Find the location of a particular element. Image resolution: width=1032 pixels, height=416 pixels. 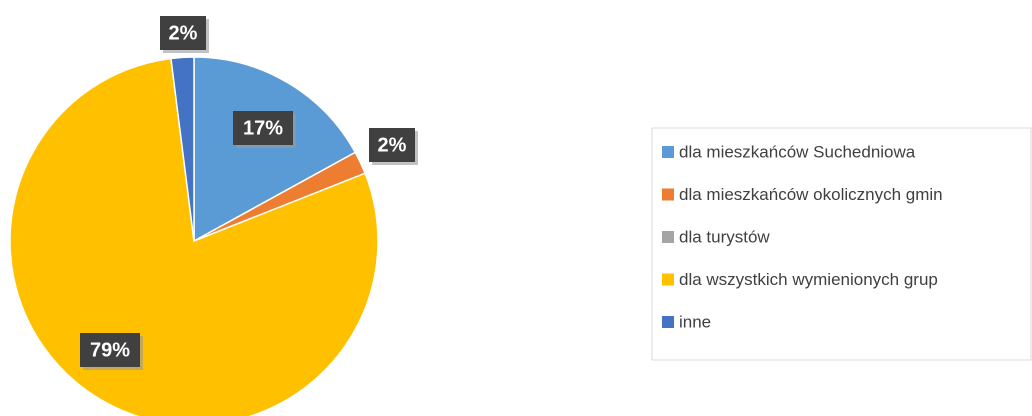

legend-label: dla wszystkich wymienionych grup is located at coordinates (808, 279).